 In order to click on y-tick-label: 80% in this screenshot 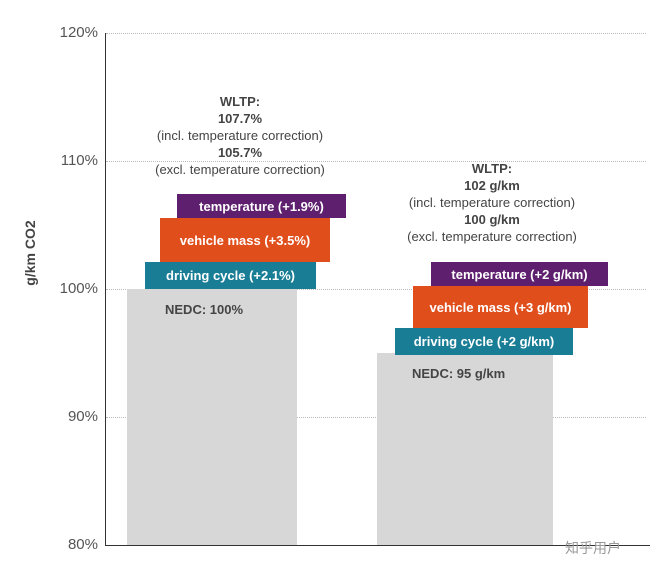, I will do `click(82, 544)`.